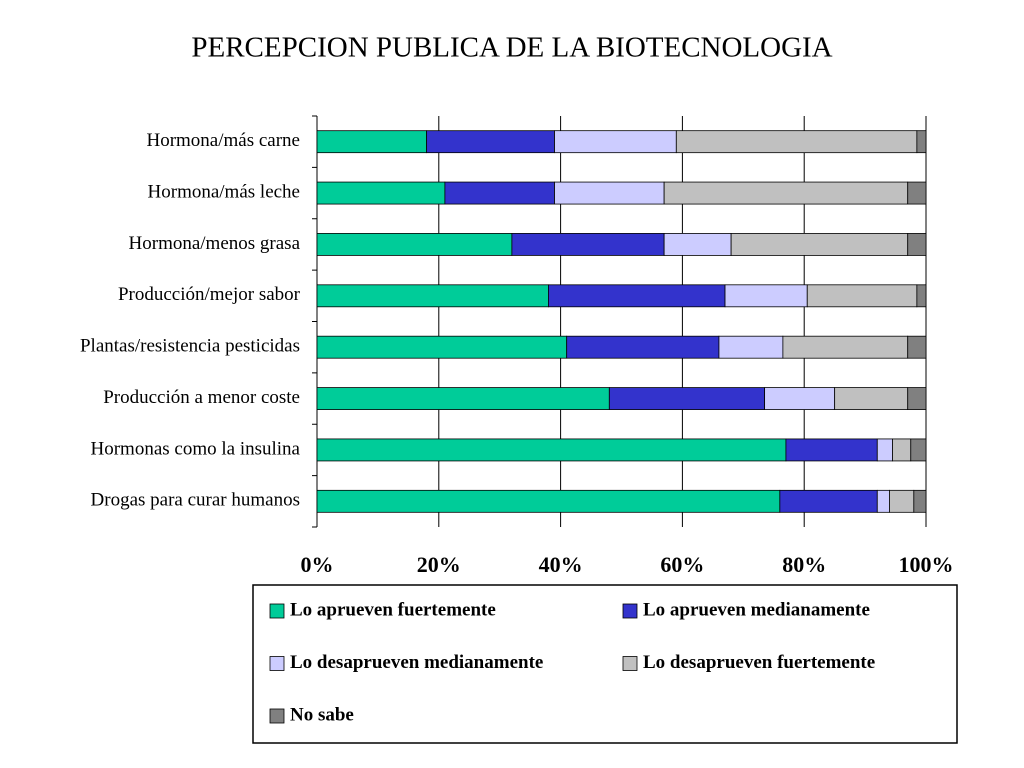 Image resolution: width=1024 pixels, height=768 pixels. I want to click on x-tick-label: 80%, so click(804, 564).